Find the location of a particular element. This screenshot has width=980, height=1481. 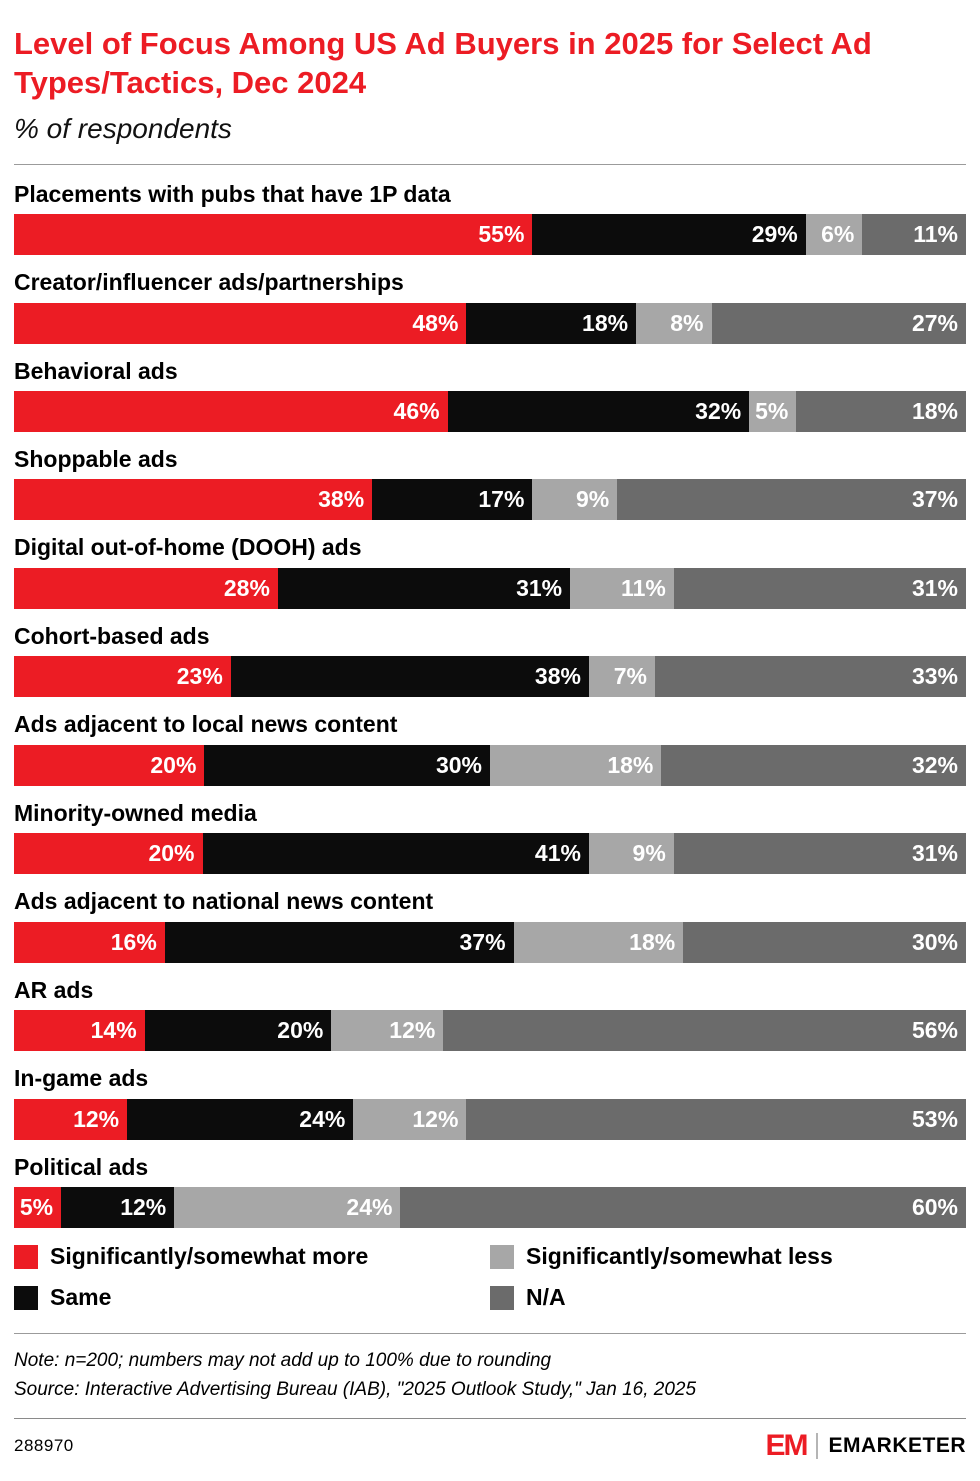

segment-value: 24% is located at coordinates (369, 1206).